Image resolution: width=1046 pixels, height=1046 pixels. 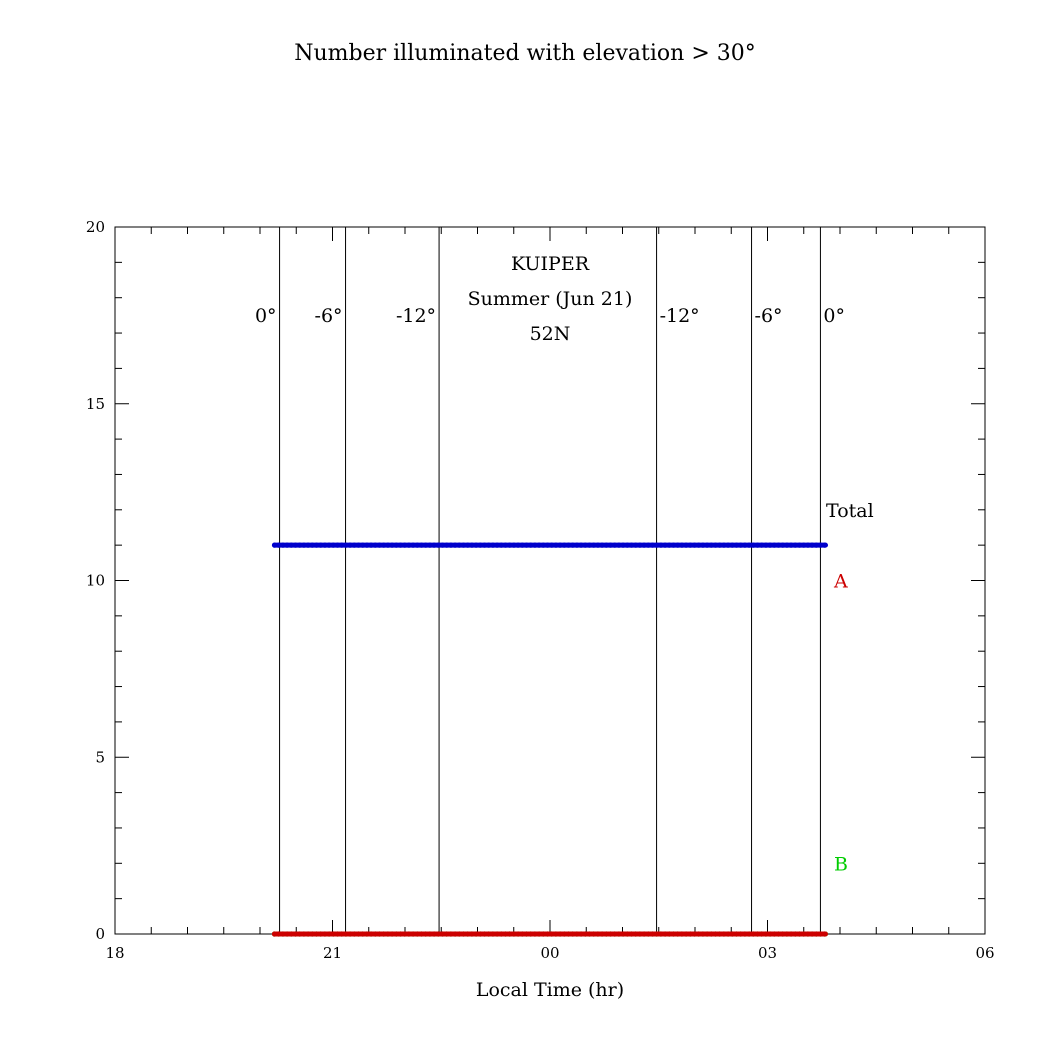 What do you see at coordinates (266, 316) in the screenshot?
I see `twilight-label: 0°` at bounding box center [266, 316].